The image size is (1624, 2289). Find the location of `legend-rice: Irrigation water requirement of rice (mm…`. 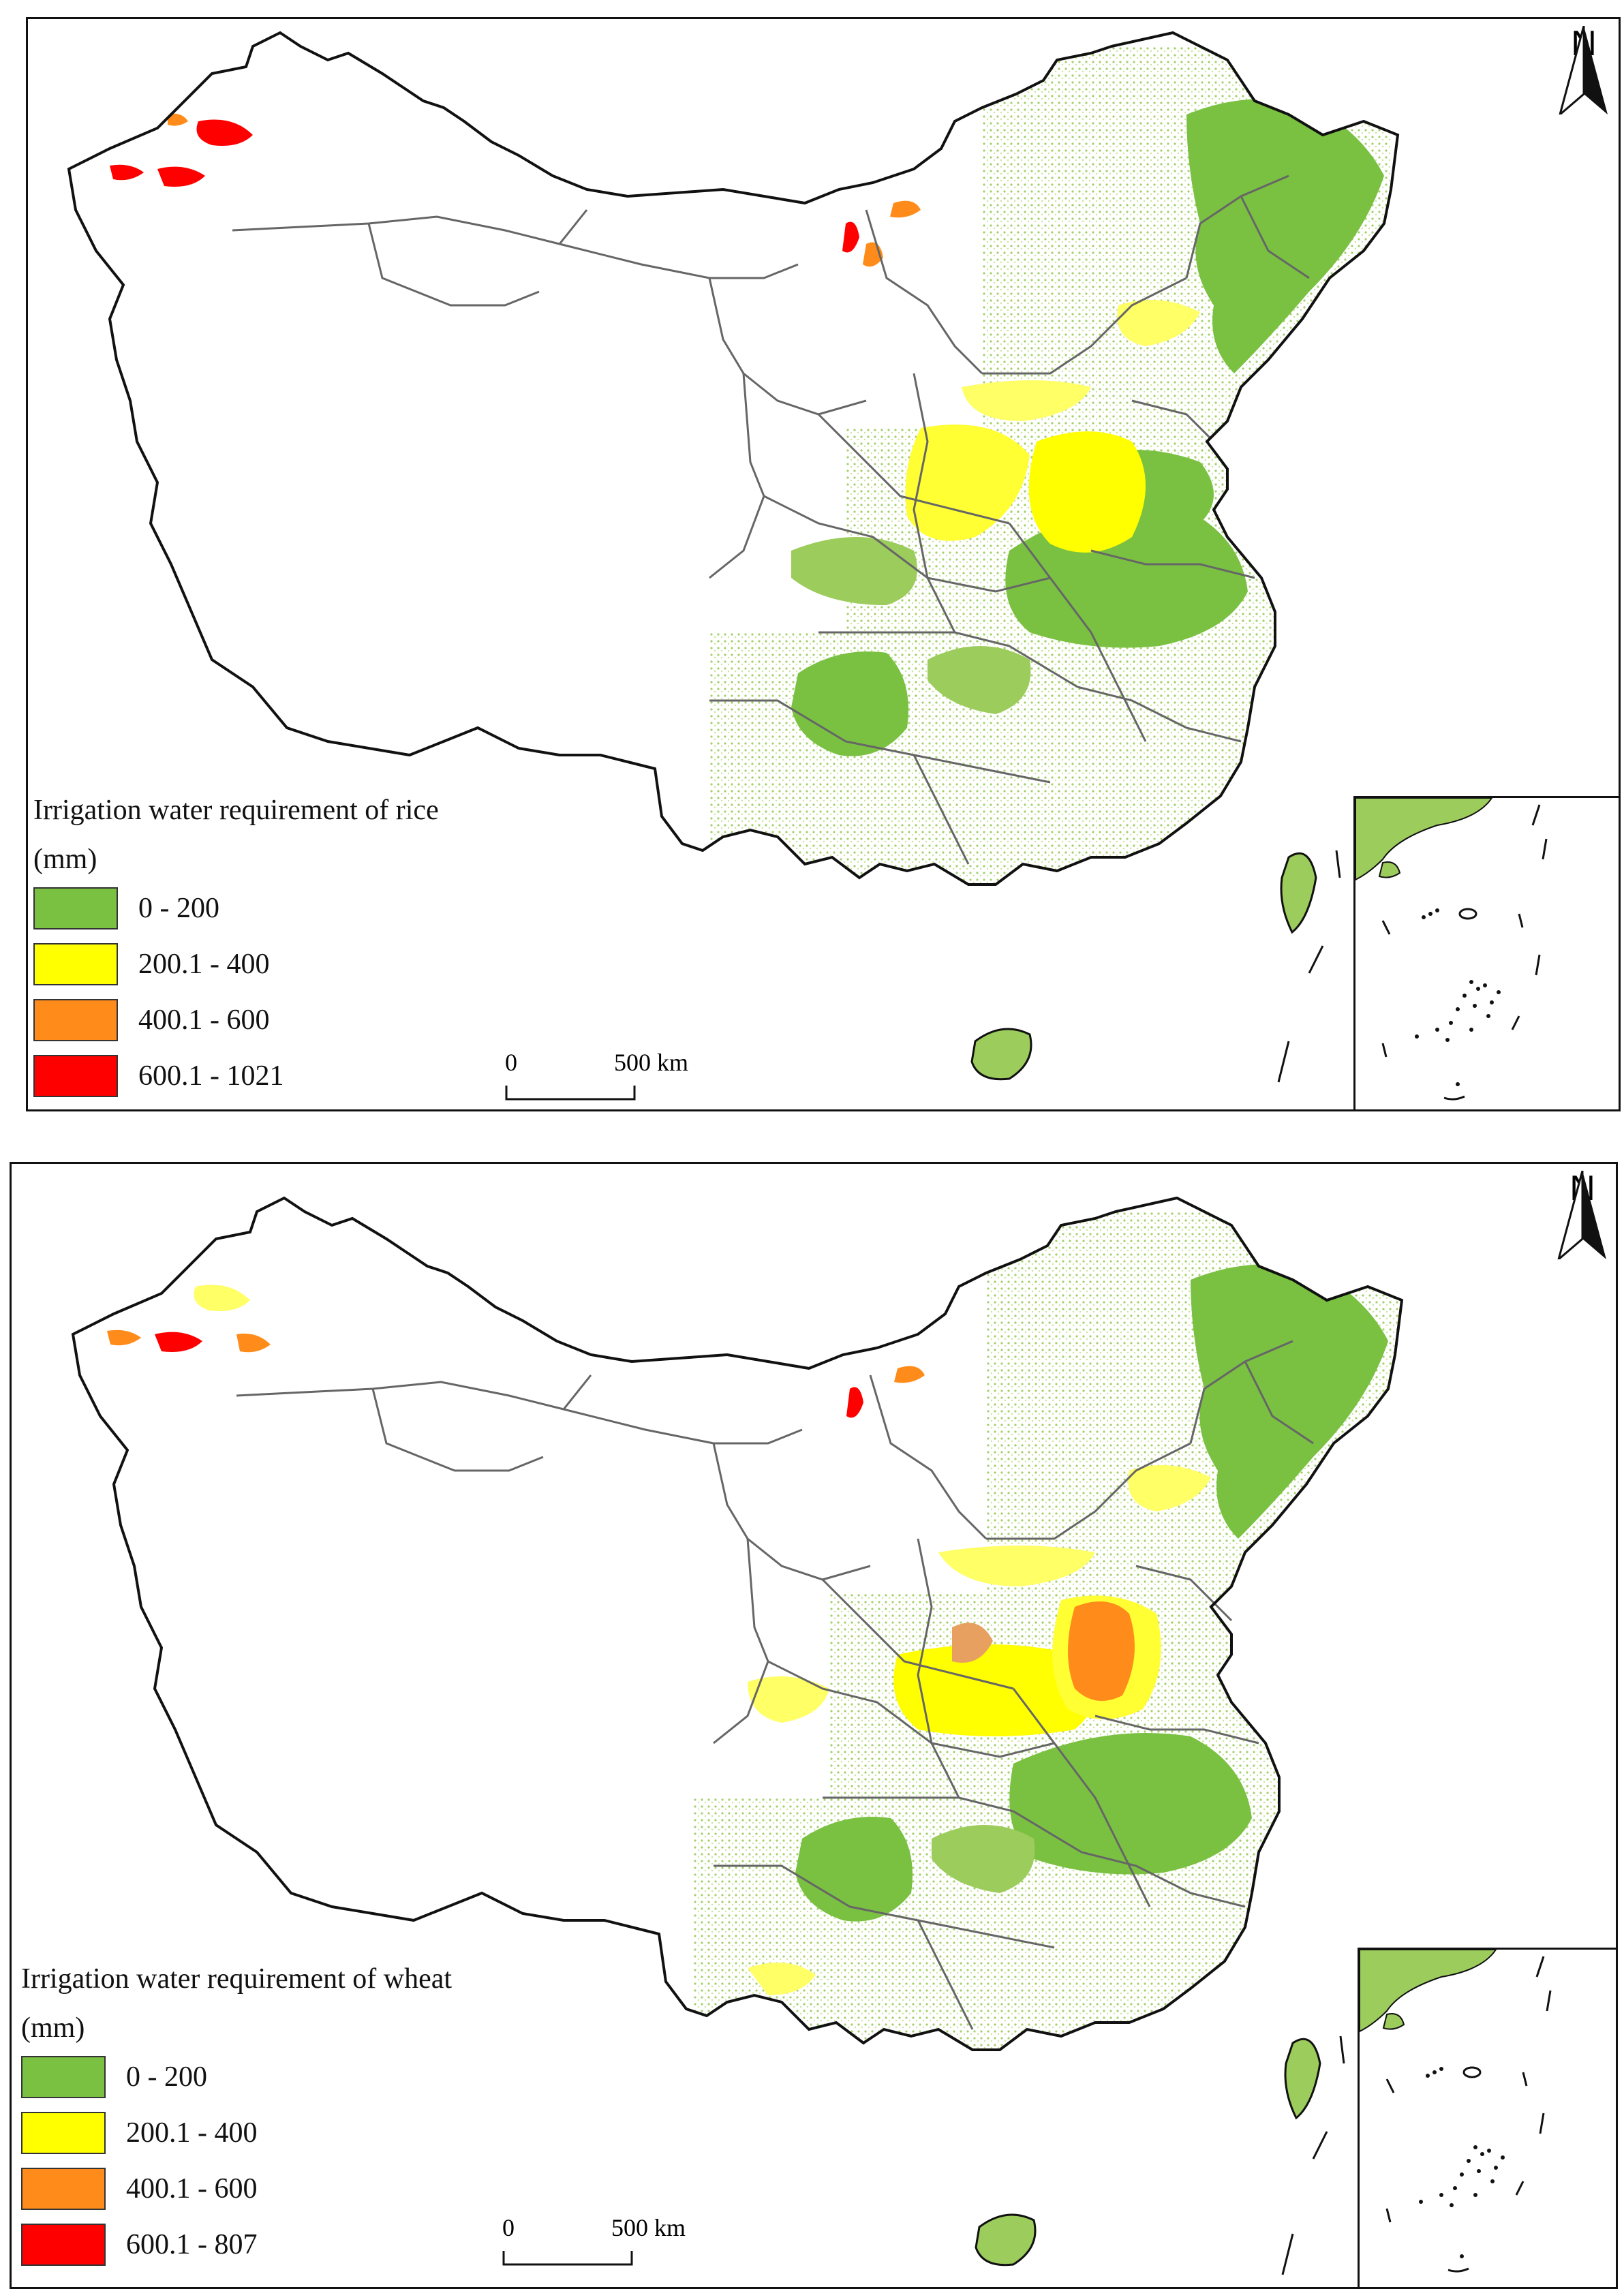

legend-rice: Irrigation water requirement of rice (mm… is located at coordinates (236, 946).